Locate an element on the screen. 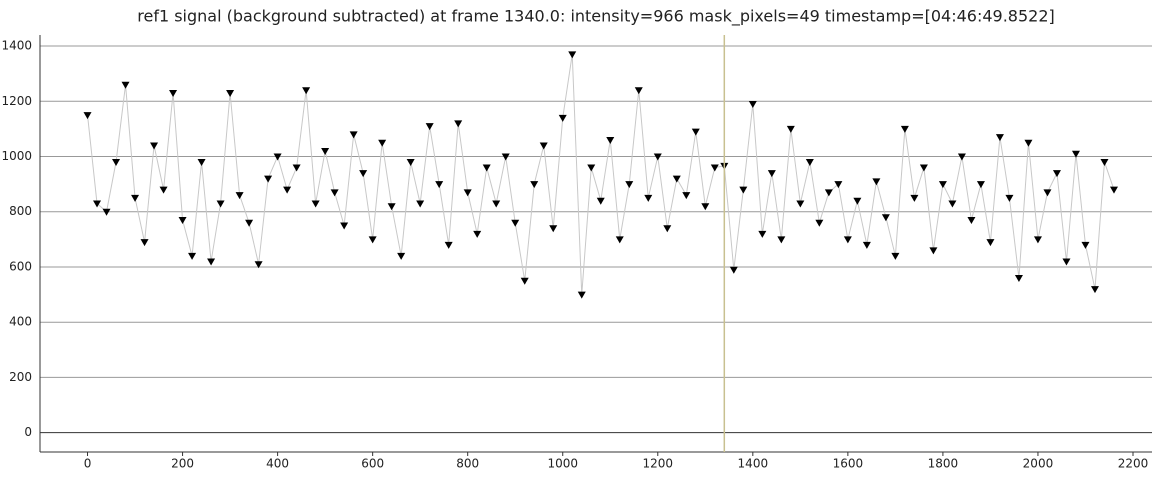  y-tick-label: 400 is located at coordinates (20, 322).